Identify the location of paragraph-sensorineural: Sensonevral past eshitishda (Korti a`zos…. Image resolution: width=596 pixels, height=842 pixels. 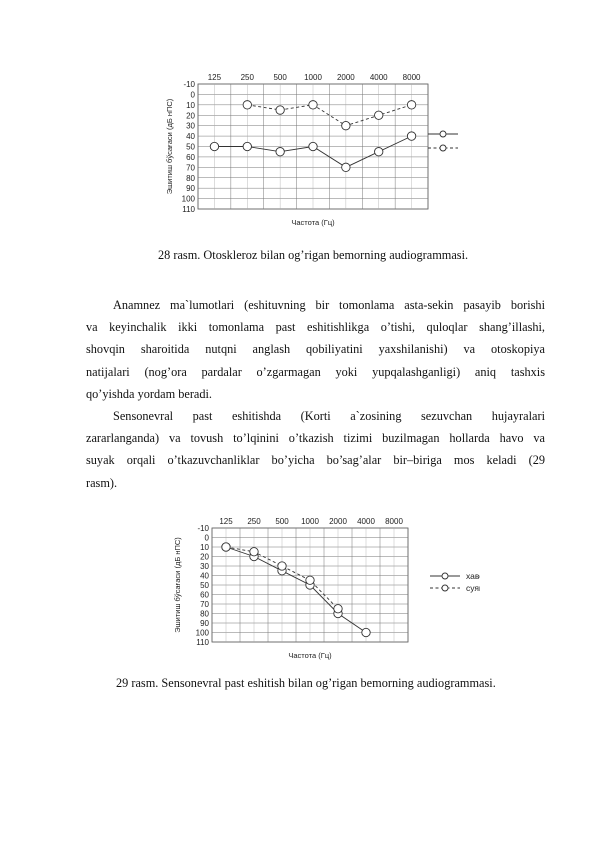
(315, 449).